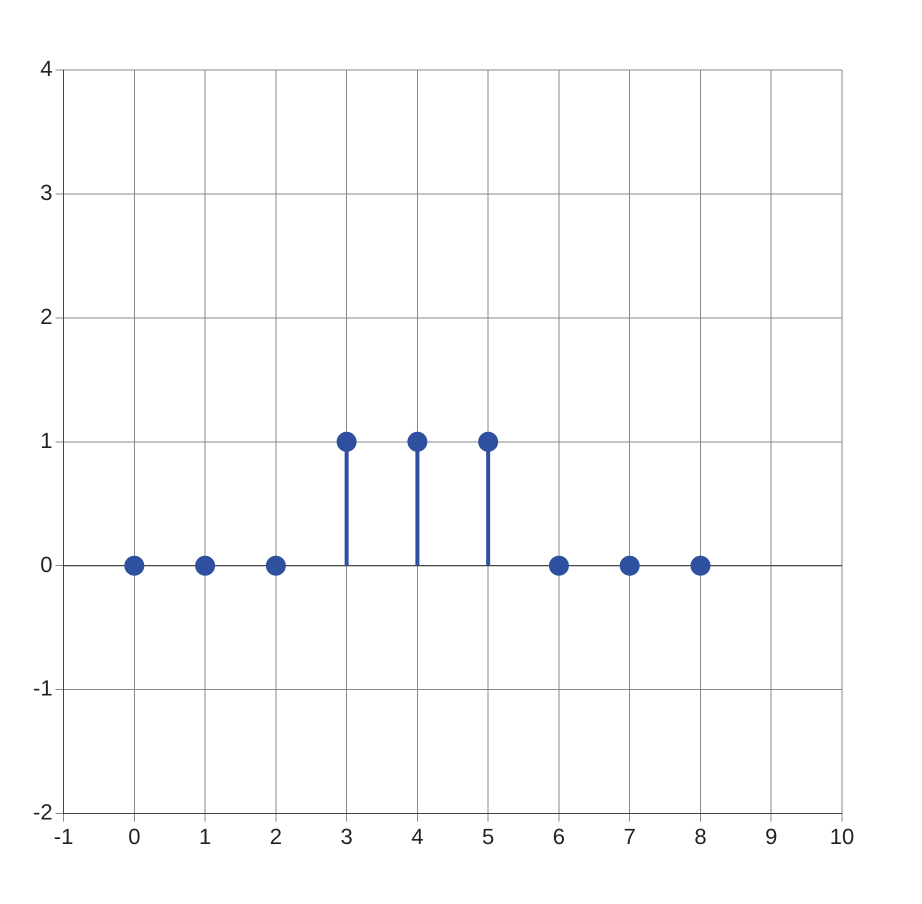 This screenshot has width=922, height=904. Describe the element at coordinates (842, 836) in the screenshot. I see `x-tick-label: 10` at that location.